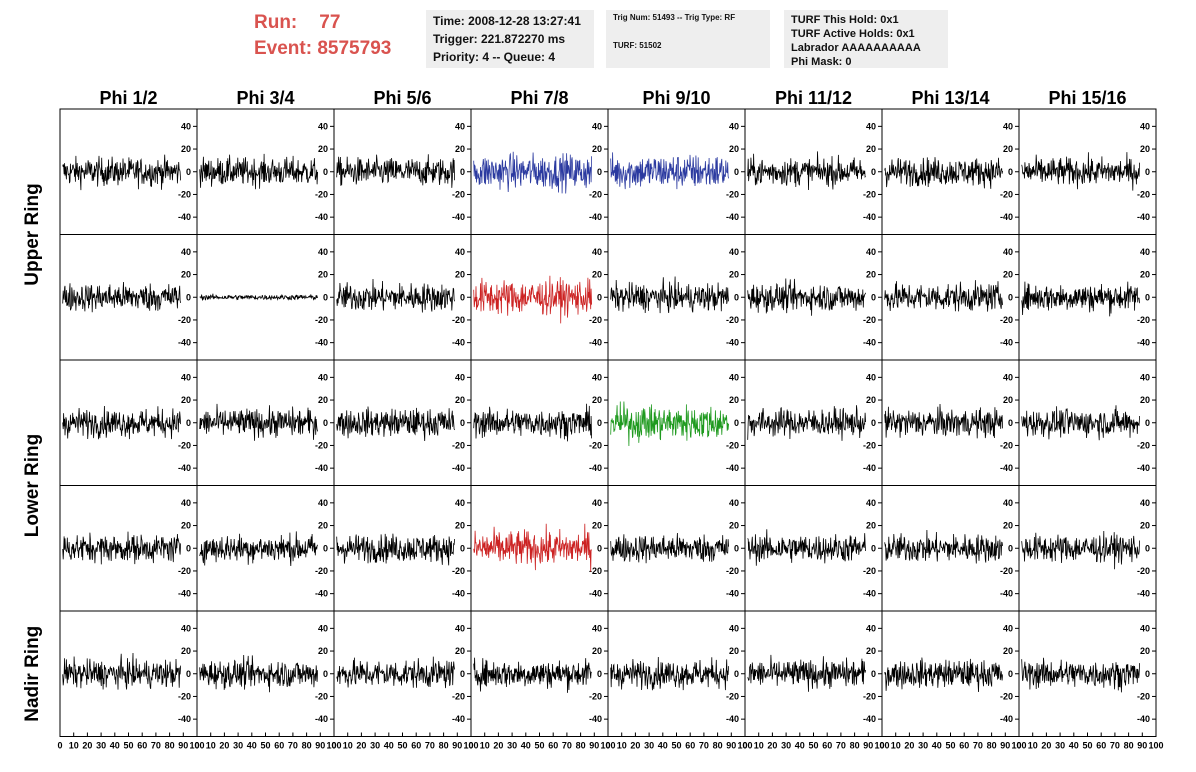 The height and width of the screenshot is (772, 1196). I want to click on column-header: Phi 5/6, so click(402, 98).